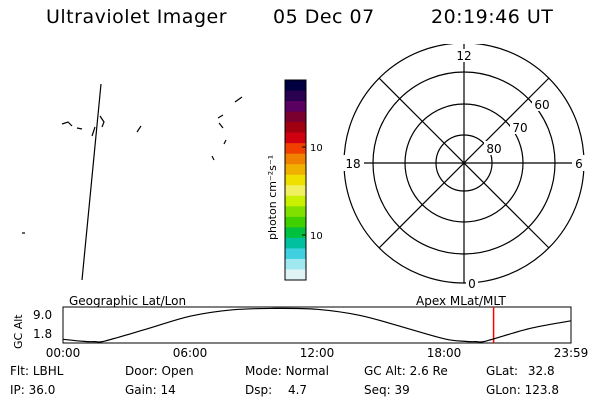  What do you see at coordinates (150, 390) in the screenshot?
I see `info-gain: Gain: 14` at bounding box center [150, 390].